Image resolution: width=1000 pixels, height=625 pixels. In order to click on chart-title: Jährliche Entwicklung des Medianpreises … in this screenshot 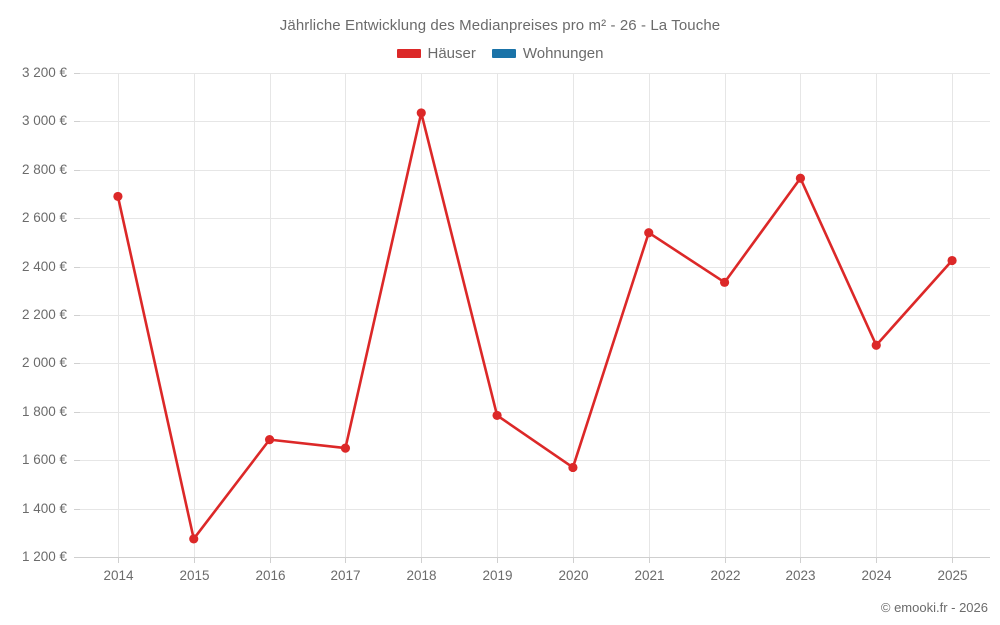, I will do `click(500, 25)`.